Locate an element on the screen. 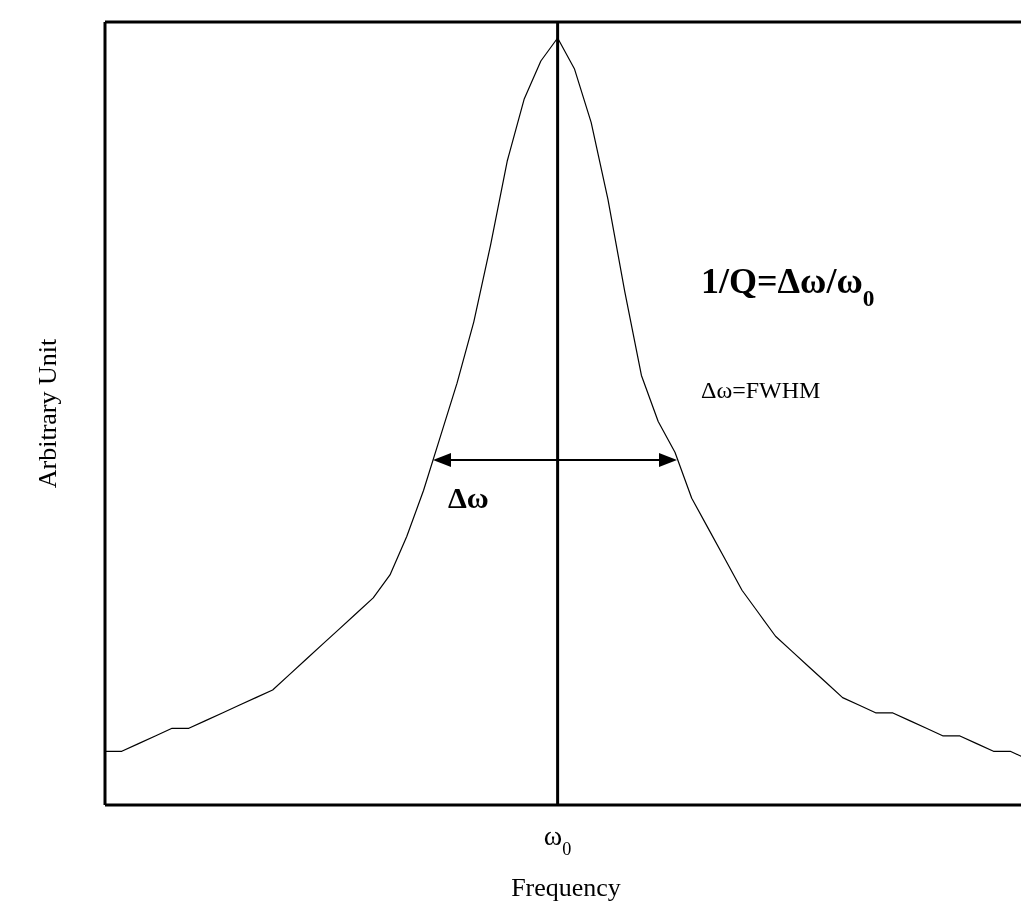 This screenshot has width=1021, height=922. x-axis-title: Frequency is located at coordinates (566, 887).